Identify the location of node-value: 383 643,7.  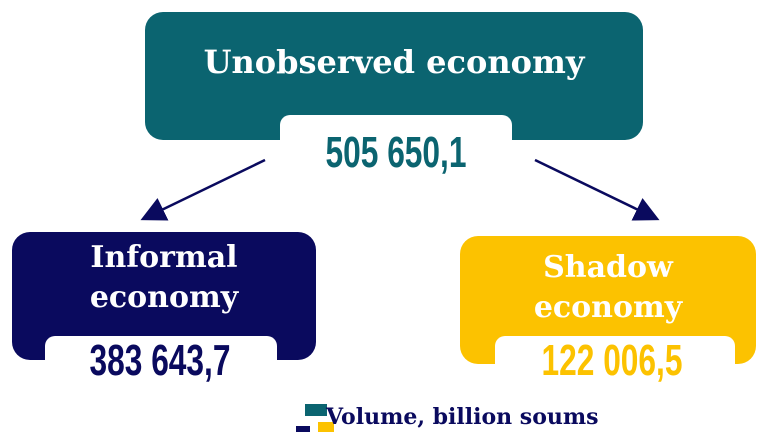
(160, 360).